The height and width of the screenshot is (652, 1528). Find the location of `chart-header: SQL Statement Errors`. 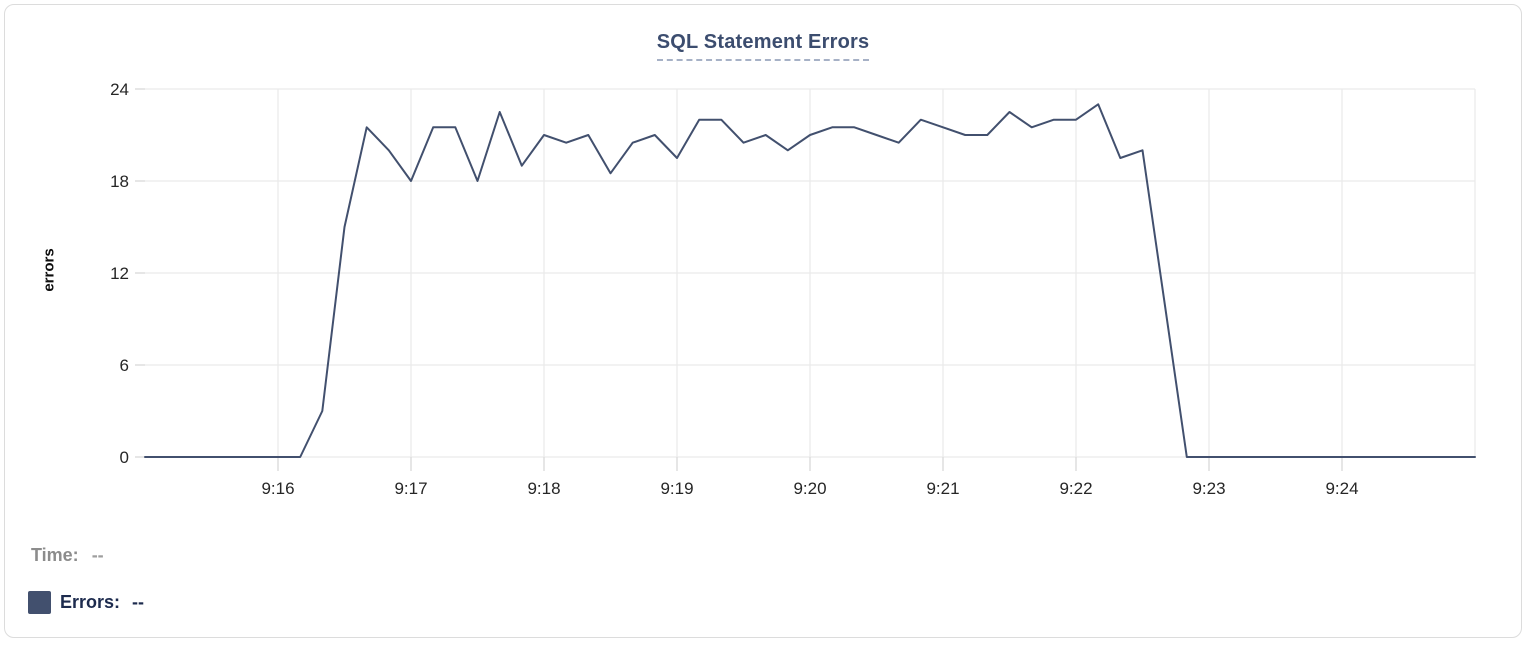

chart-header: SQL Statement Errors is located at coordinates (763, 46).